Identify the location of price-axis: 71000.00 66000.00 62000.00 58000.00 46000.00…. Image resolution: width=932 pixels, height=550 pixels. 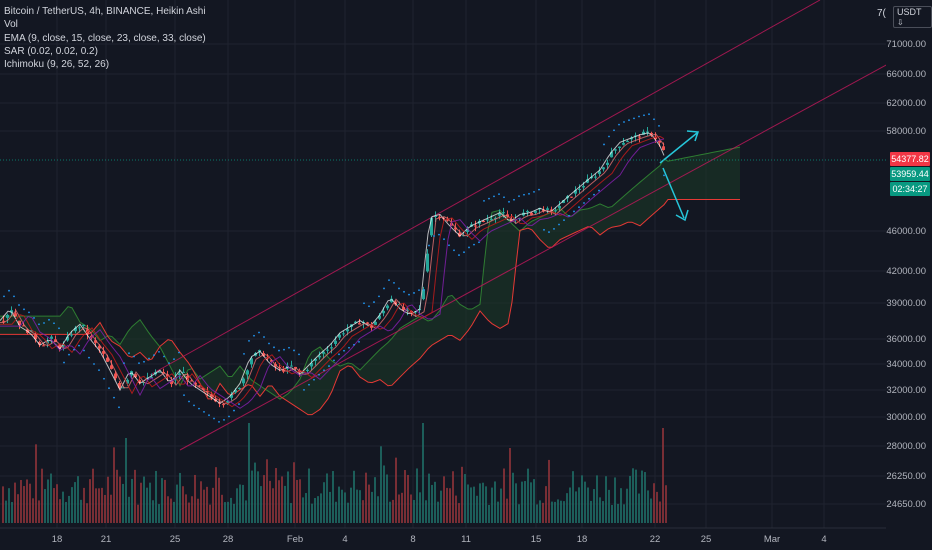
(909, 275).